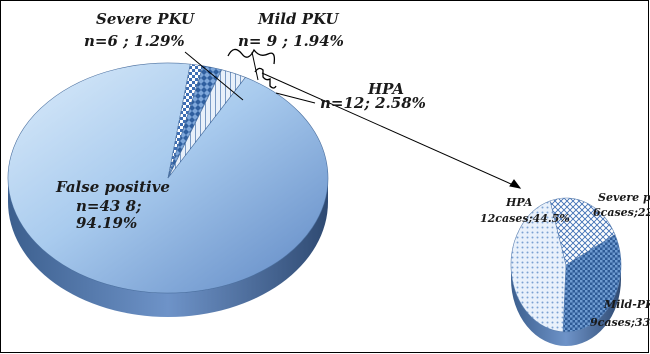  What do you see at coordinates (620, 313) in the screenshot?
I see `sub-label-mild-pku: Mild-PKU 9cases;33.3%` at bounding box center [620, 313].